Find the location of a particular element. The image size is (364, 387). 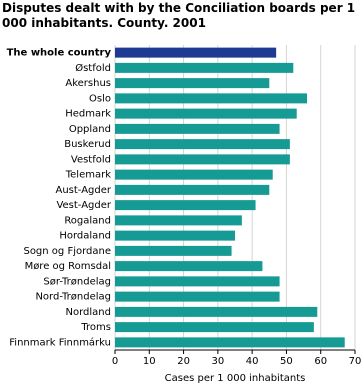

x-tick-label: 60 is located at coordinates (320, 361).